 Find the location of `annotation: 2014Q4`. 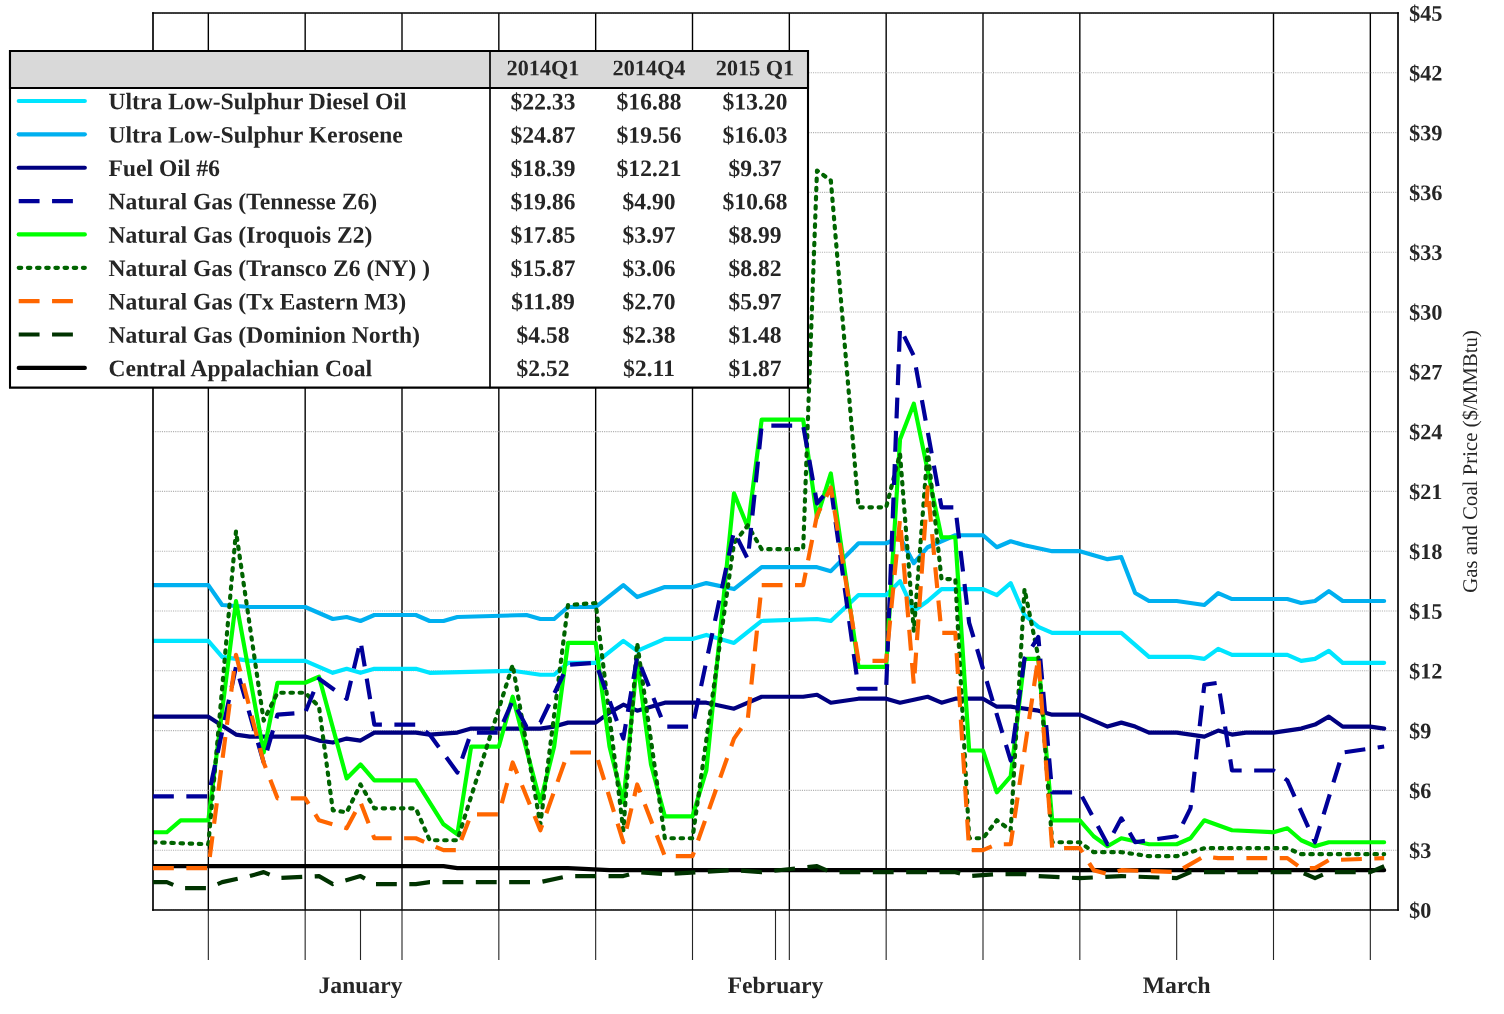

annotation: 2014Q4 is located at coordinates (649, 69).